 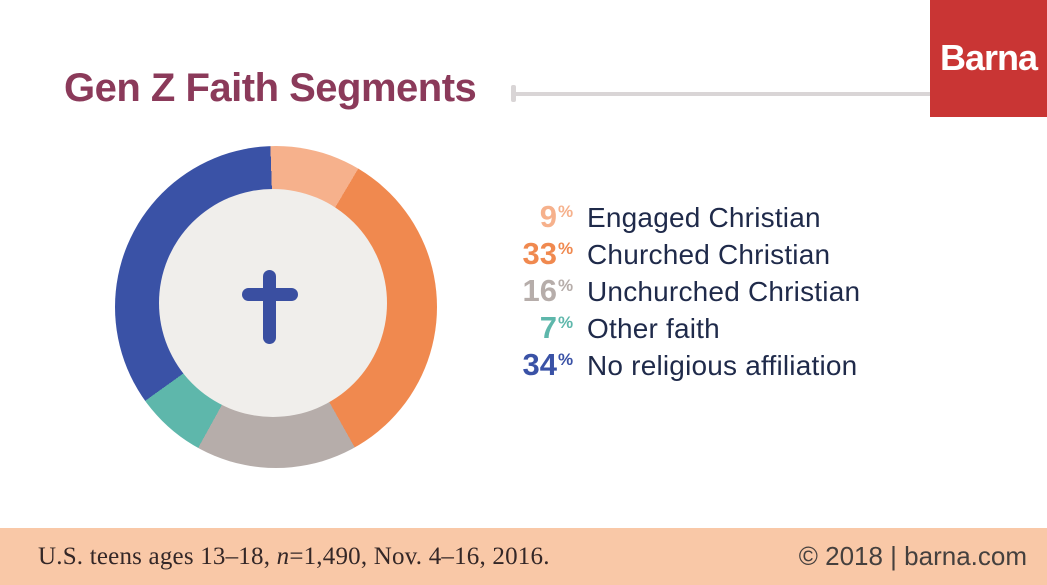 What do you see at coordinates (539, 364) in the screenshot?
I see `legend-value: 34` at bounding box center [539, 364].